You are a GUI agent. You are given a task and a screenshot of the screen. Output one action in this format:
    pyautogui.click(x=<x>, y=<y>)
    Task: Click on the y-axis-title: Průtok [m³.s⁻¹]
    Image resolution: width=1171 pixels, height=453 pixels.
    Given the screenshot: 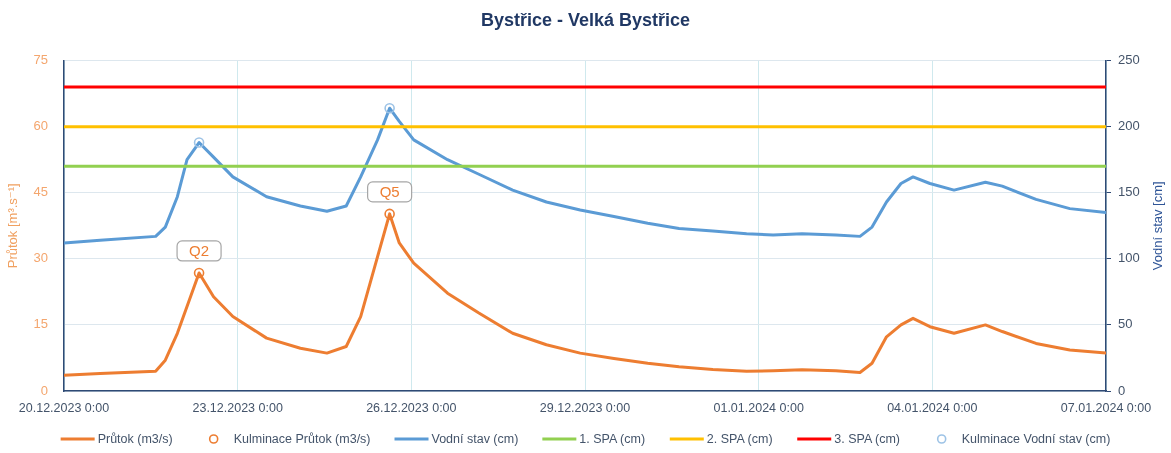 What is the action you would take?
    pyautogui.click(x=13, y=226)
    